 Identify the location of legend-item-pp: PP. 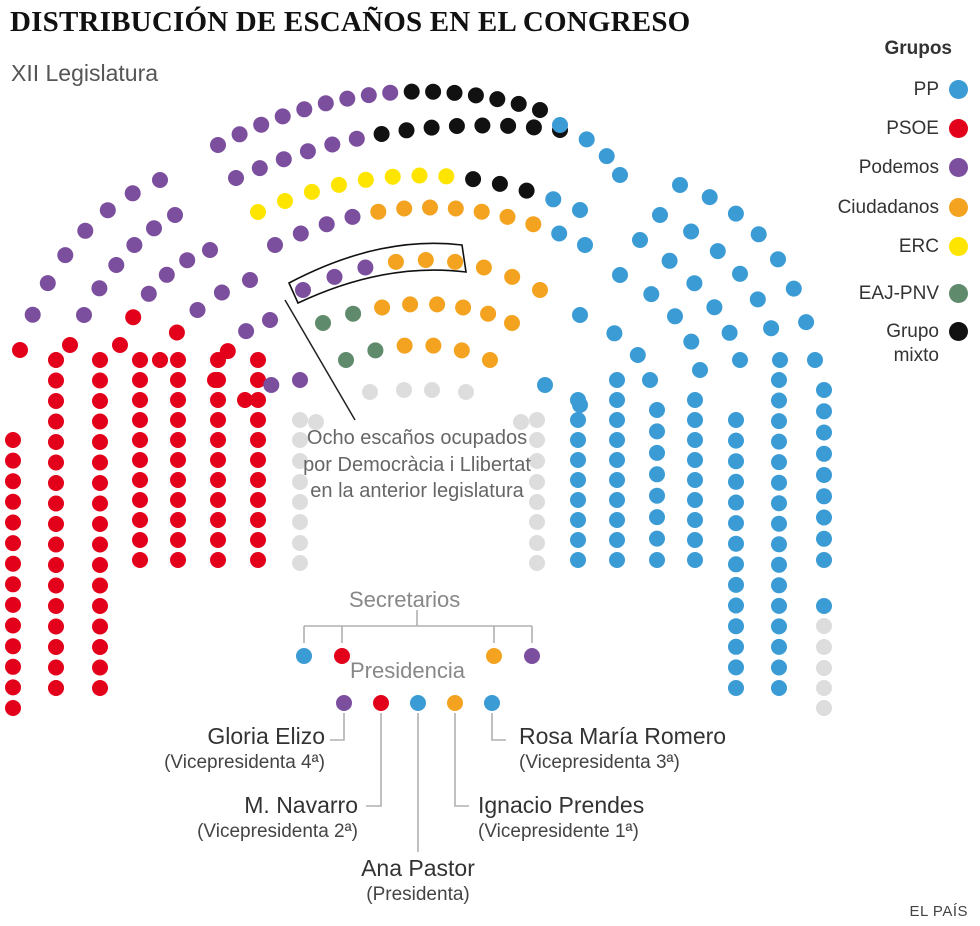
(941, 90).